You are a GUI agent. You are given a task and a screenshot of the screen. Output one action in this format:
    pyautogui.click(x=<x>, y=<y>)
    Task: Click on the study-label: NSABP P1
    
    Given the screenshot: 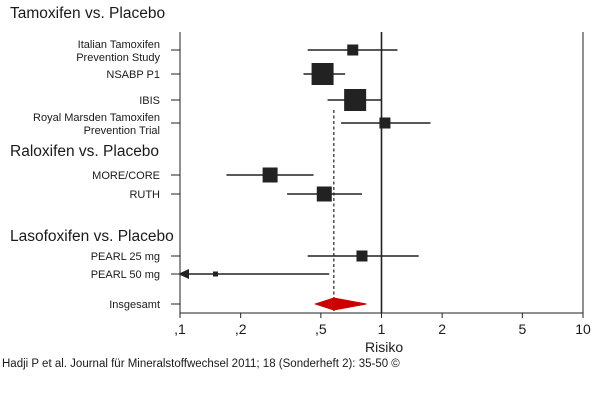 What is the action you would take?
    pyautogui.click(x=133, y=75)
    